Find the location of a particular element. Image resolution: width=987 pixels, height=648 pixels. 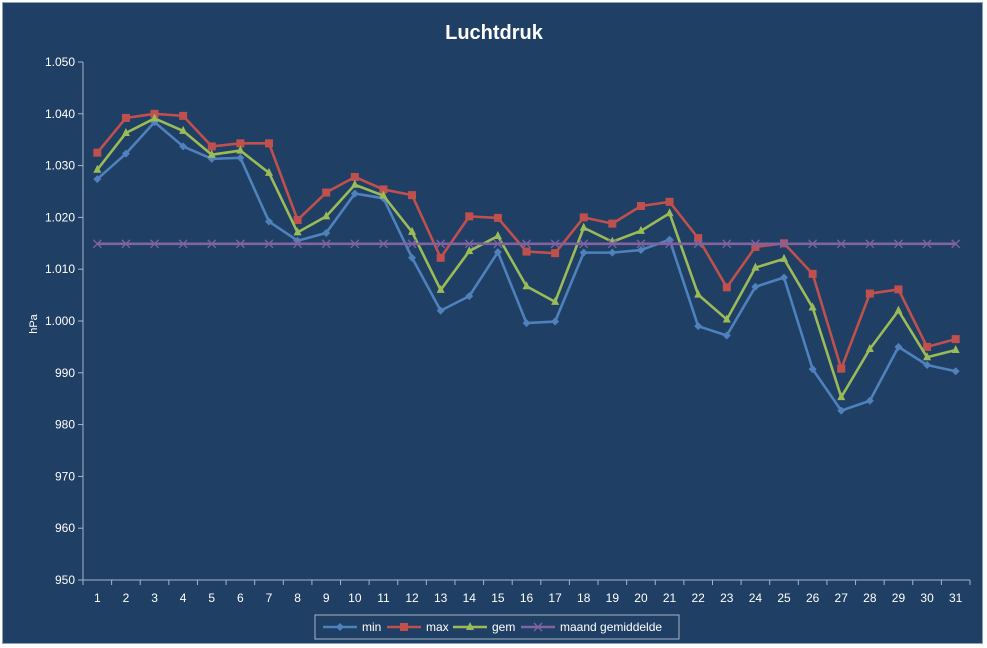

legend-box is located at coordinates (497, 627).